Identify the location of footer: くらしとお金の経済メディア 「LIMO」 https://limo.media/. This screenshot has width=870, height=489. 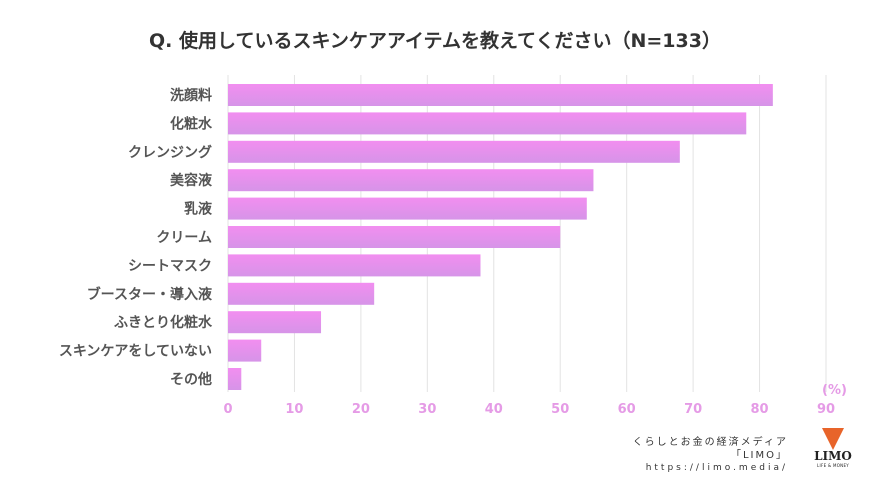
(710, 455).